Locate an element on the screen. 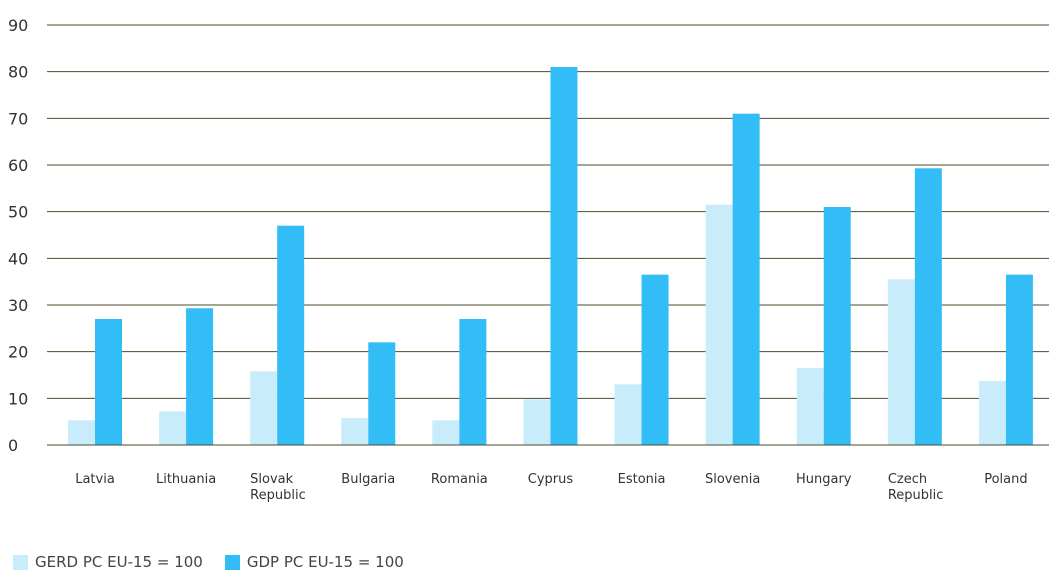  legend-item-gerd: GERD PC EU-15 = 100 is located at coordinates (108, 562).